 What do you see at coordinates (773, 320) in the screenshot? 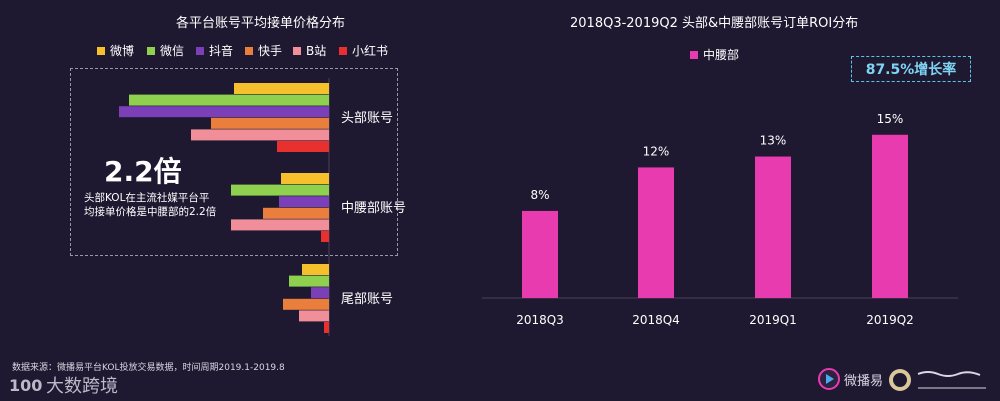
I see `quarter-label-2019q1: 2019Q1` at bounding box center [773, 320].